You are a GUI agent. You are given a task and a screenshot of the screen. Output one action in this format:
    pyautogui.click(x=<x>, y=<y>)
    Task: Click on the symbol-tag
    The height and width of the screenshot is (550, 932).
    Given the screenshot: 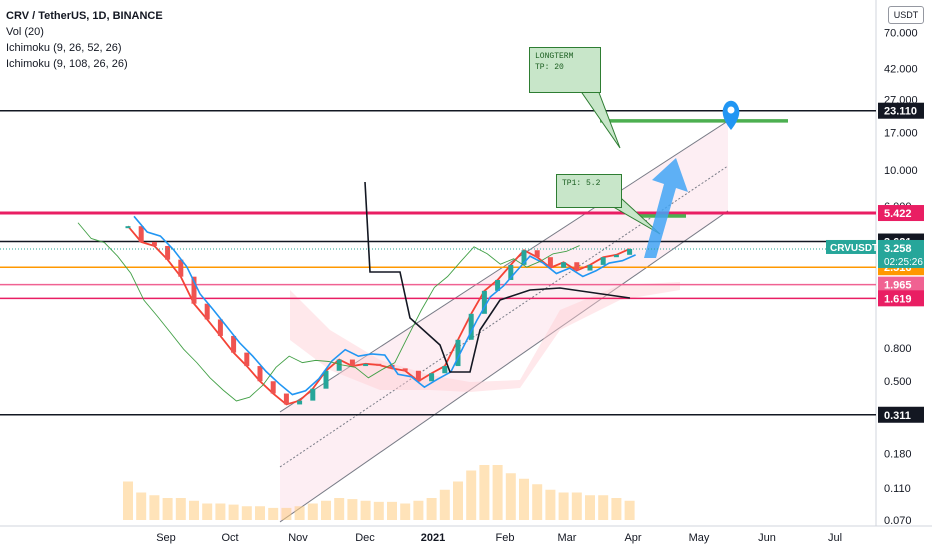 What is the action you would take?
    pyautogui.click(x=851, y=246)
    